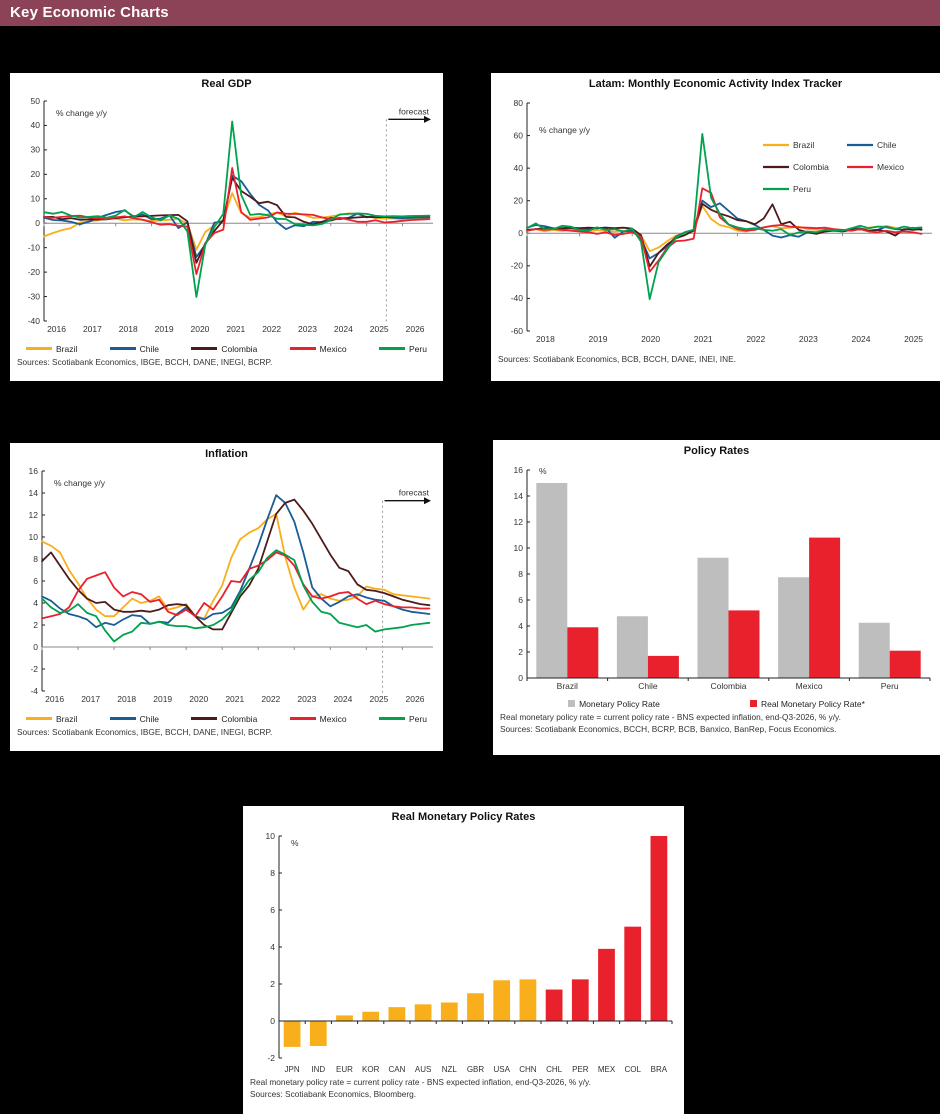  What do you see at coordinates (92, 329) in the screenshot?
I see `svg-text: 2017` at bounding box center [92, 329].